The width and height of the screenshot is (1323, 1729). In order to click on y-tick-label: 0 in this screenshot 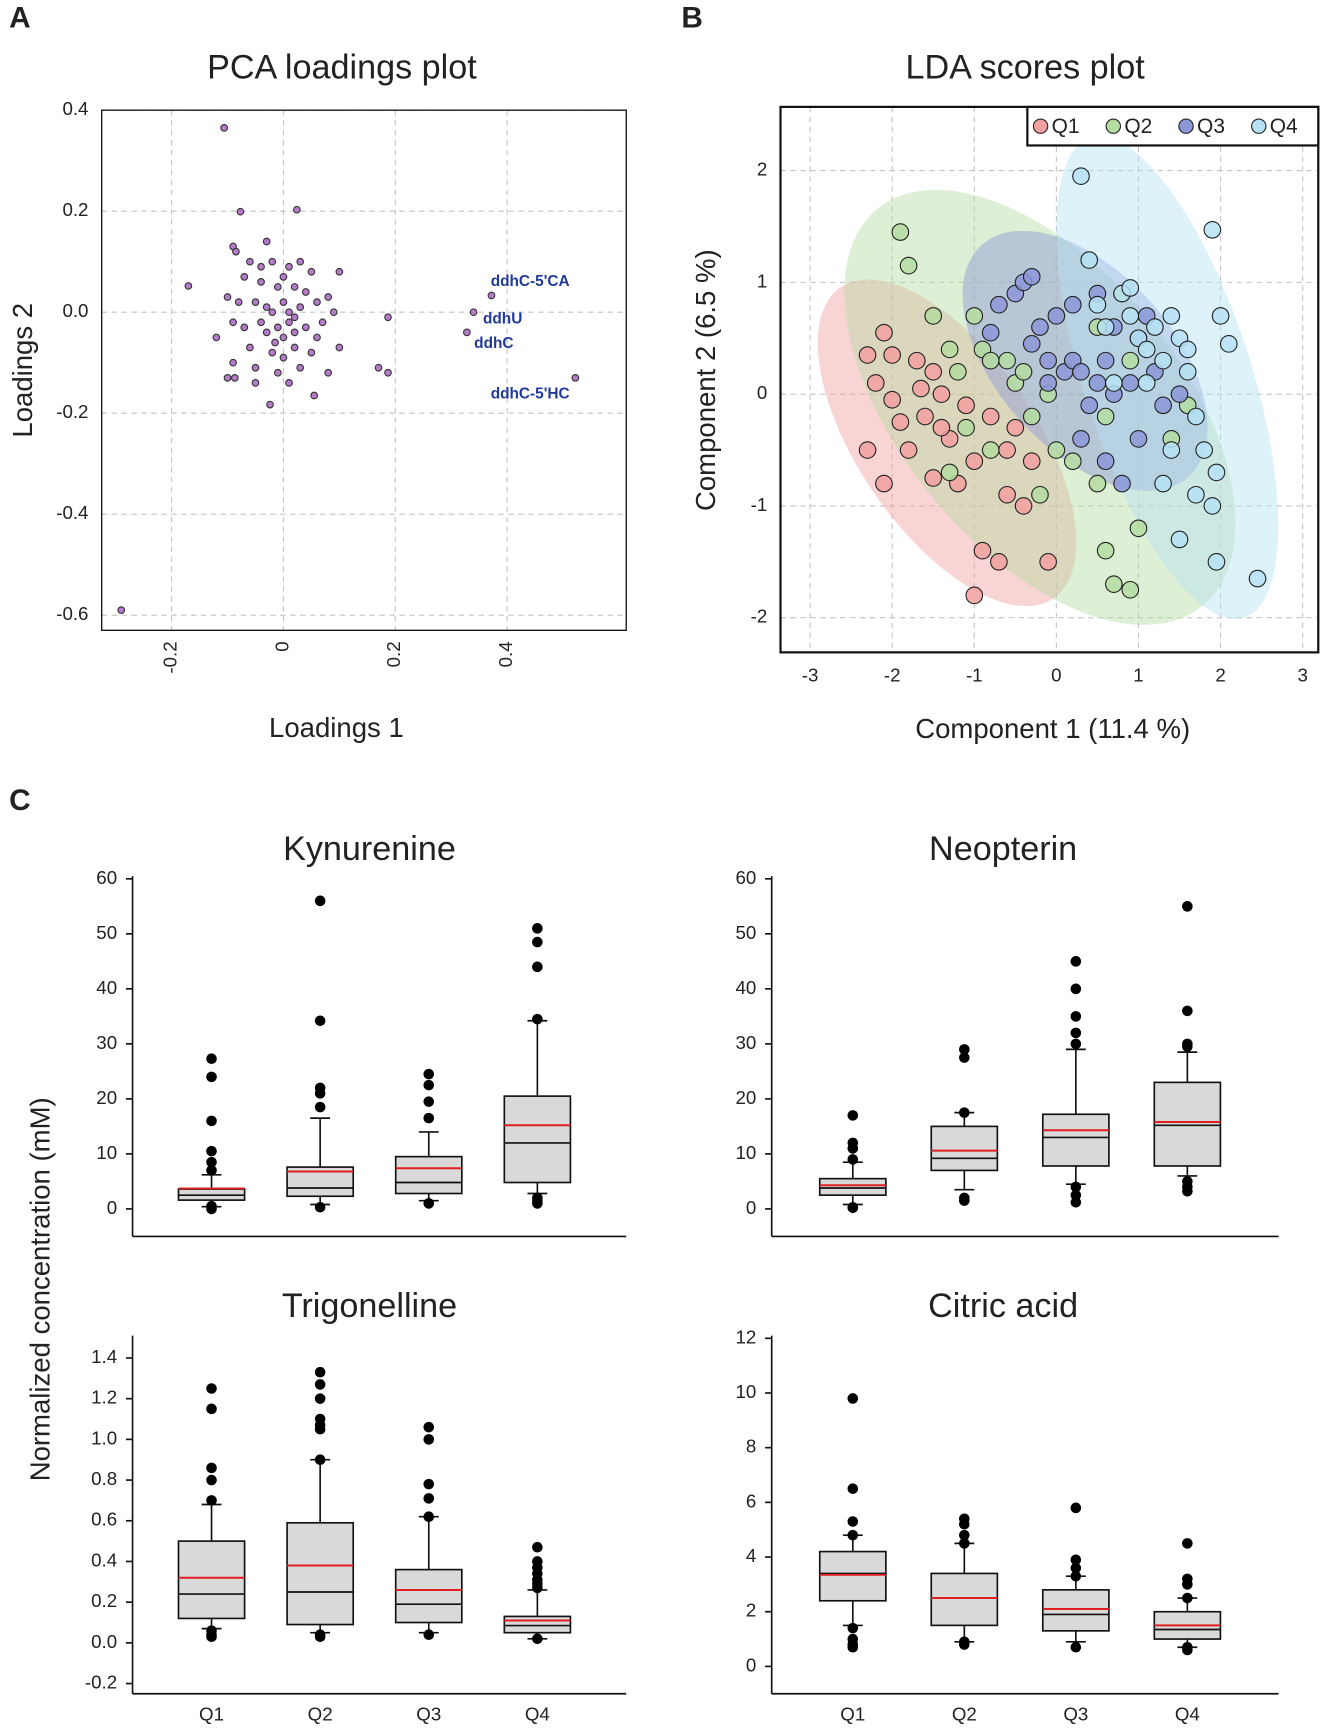, I will do `click(751, 1664)`.